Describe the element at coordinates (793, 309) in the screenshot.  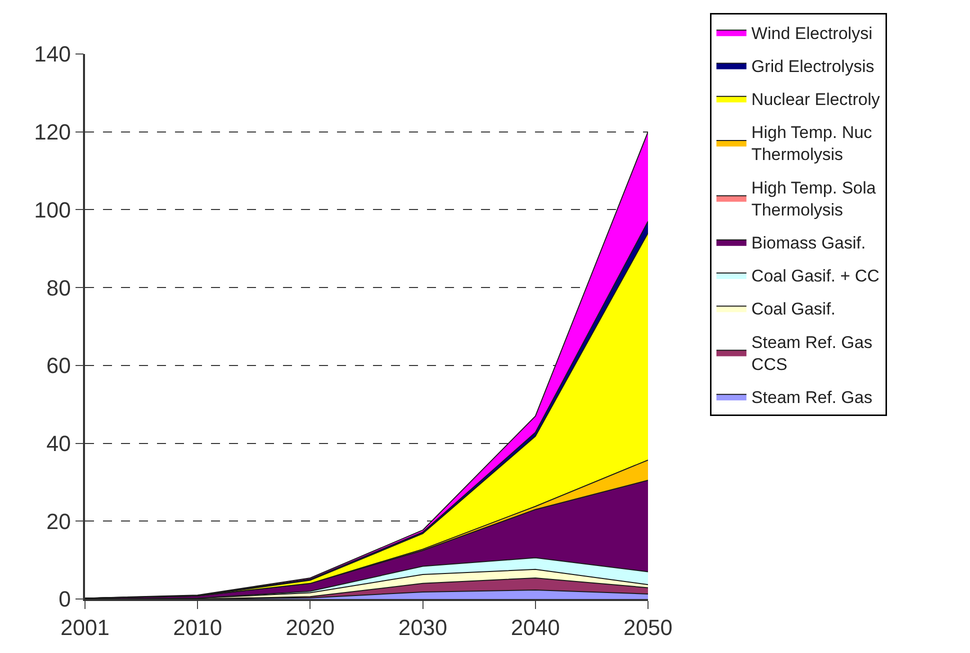
I see `legend-label: Coal Gasif.` at that location.